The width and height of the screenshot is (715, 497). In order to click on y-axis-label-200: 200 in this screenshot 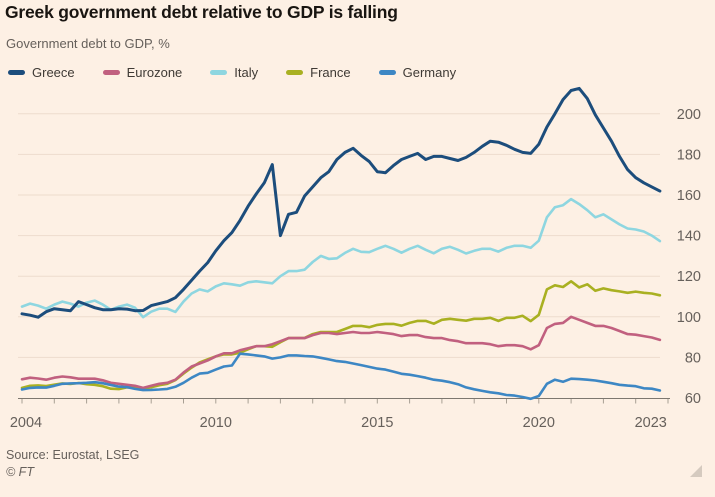, I will do `click(689, 115)`.